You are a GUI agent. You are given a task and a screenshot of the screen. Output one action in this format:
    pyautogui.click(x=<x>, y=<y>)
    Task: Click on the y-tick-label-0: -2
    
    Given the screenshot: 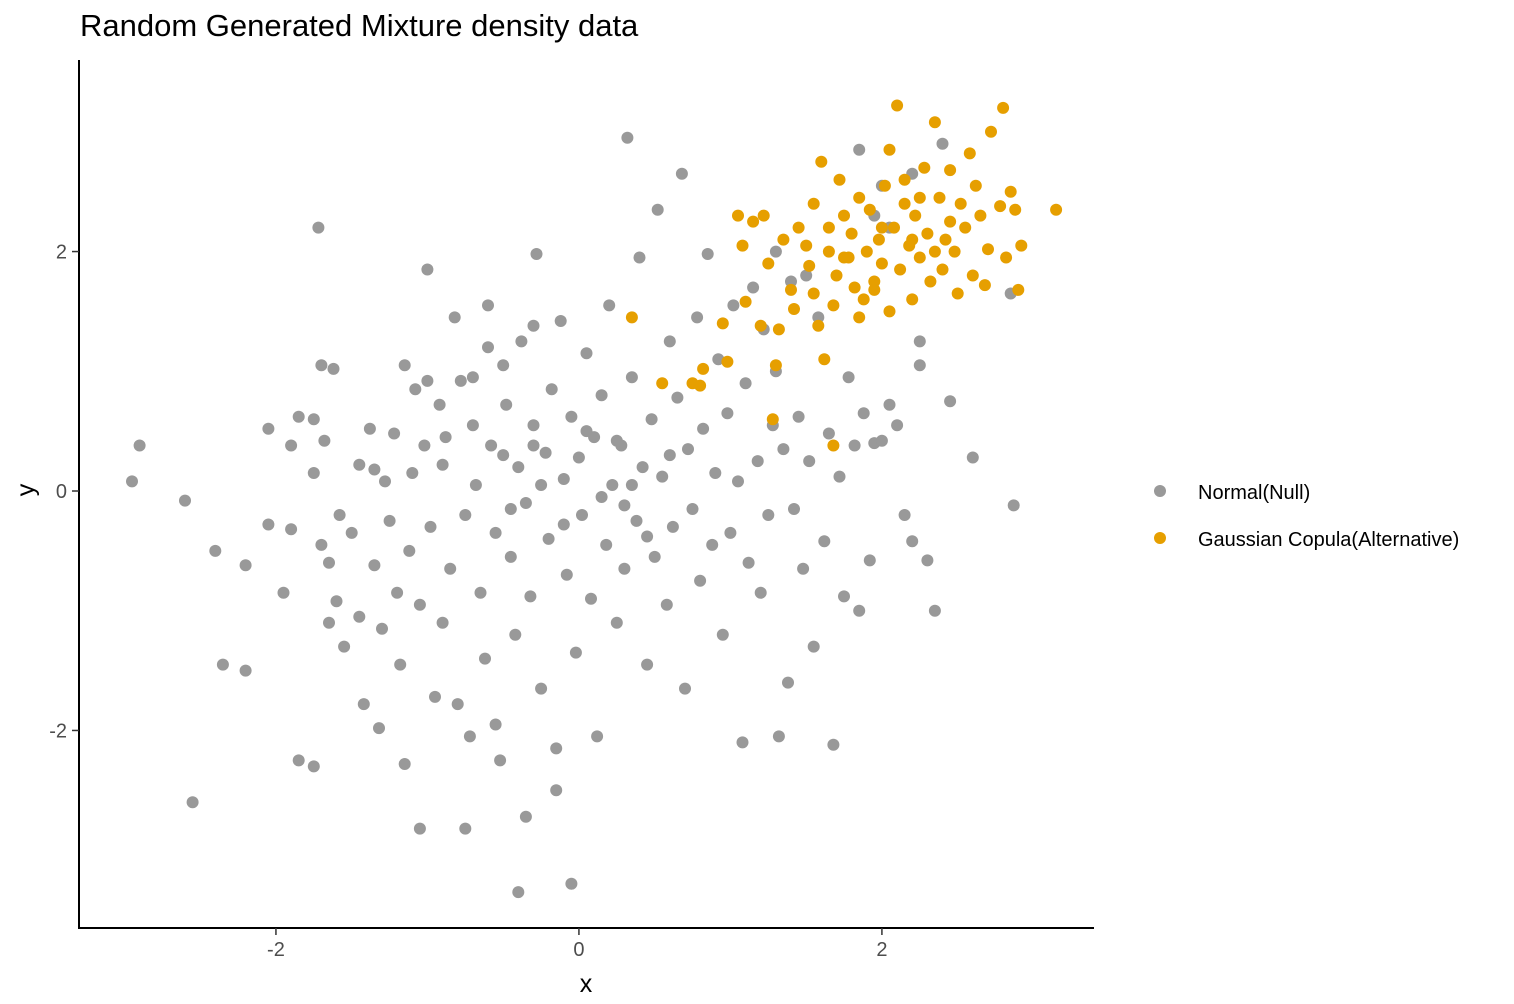 What is the action you would take?
    pyautogui.click(x=58, y=731)
    